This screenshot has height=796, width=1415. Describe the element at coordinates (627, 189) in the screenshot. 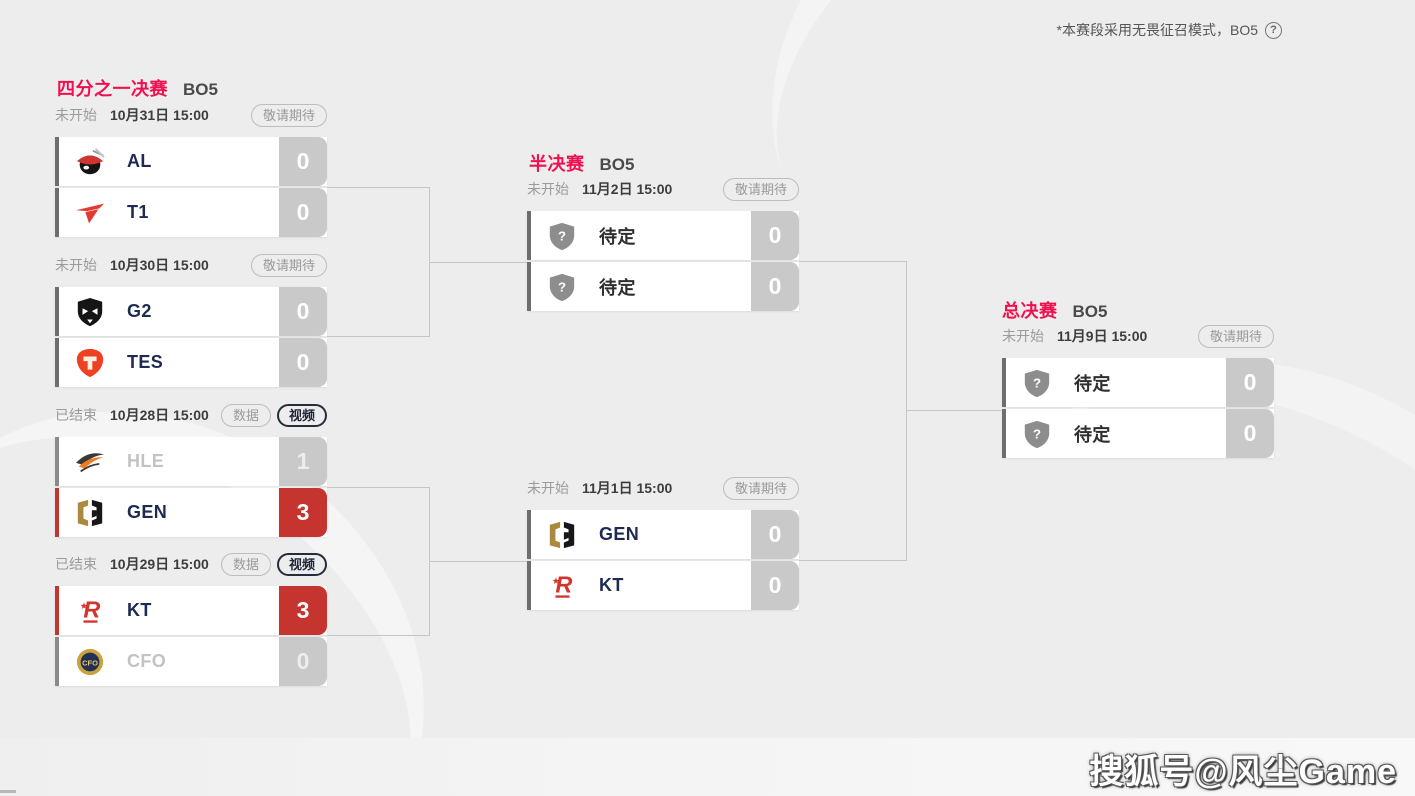

I see `match-date: 11月2日 15:00` at that location.